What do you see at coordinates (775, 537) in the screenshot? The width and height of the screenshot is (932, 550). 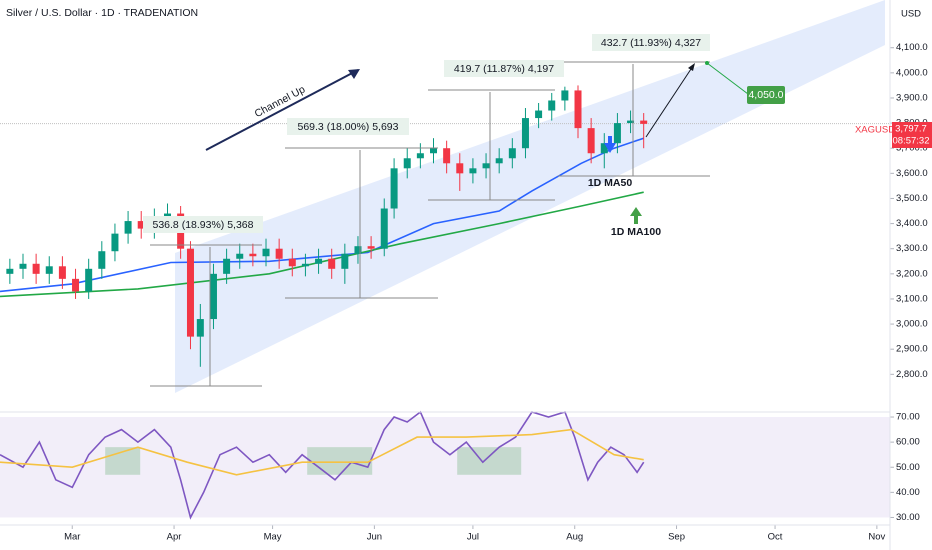 I see `x-tick-label: Oct` at bounding box center [775, 537].